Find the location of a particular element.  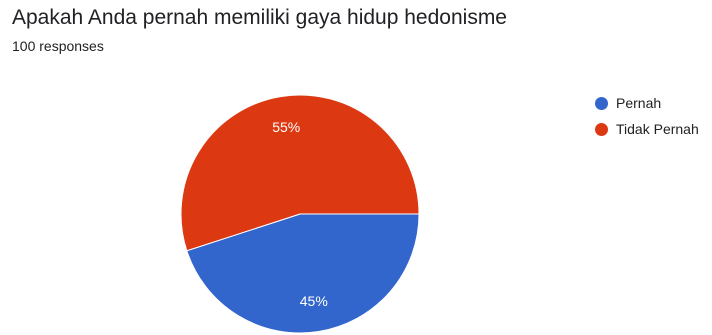

response-count: 100 responses is located at coordinates (58, 46).